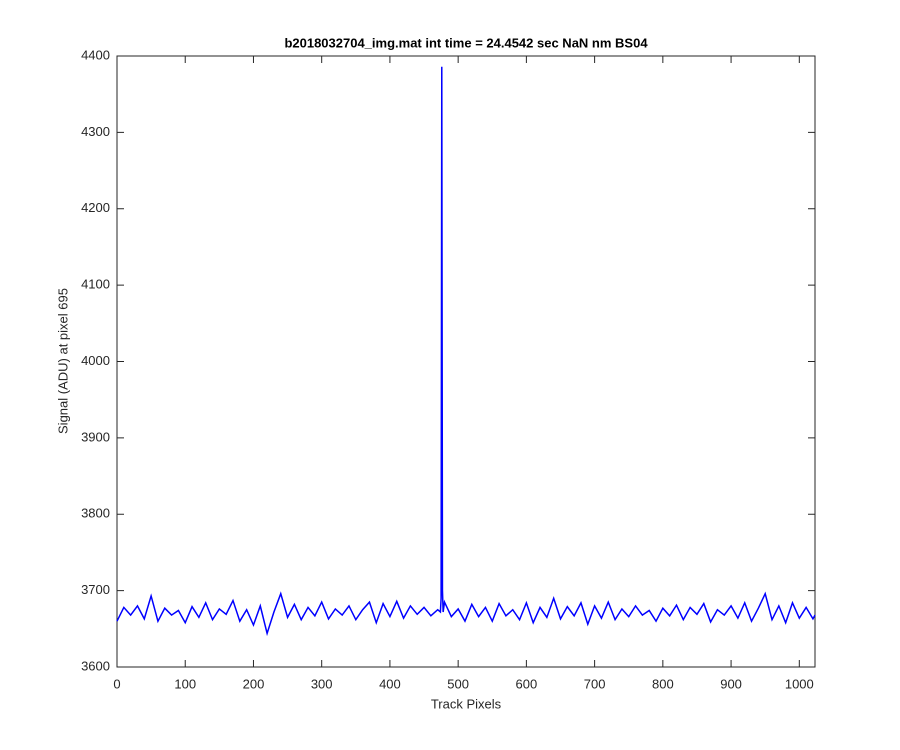  Describe the element at coordinates (595, 683) in the screenshot. I see `x-tick-label: 700` at that location.